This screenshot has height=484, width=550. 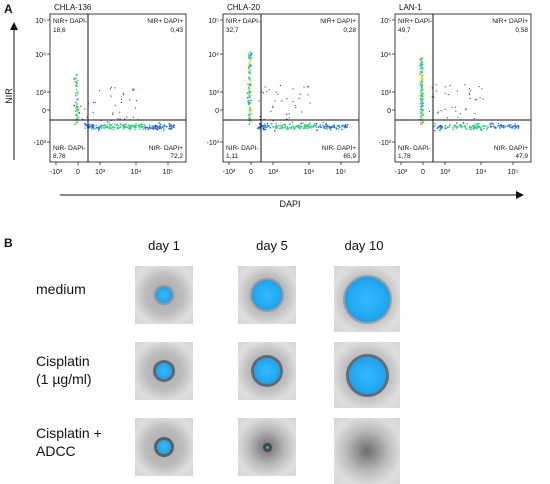 I want to click on y-axis-title: NIR, so click(x=9, y=96).